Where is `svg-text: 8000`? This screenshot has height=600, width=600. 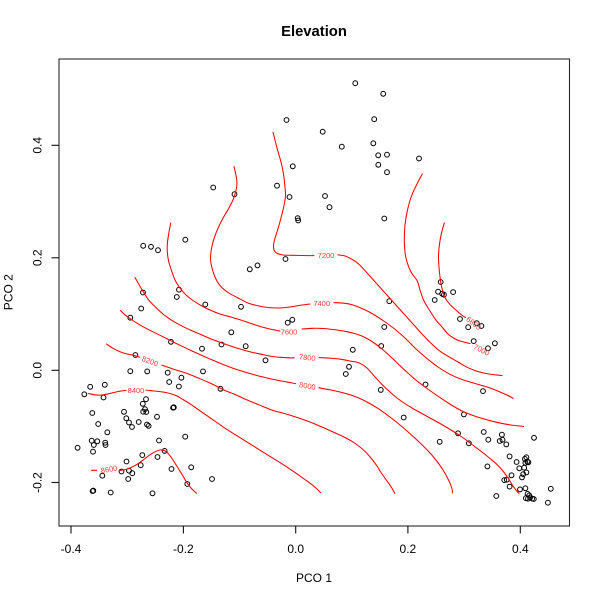
svg-text: 8000 is located at coordinates (307, 386).